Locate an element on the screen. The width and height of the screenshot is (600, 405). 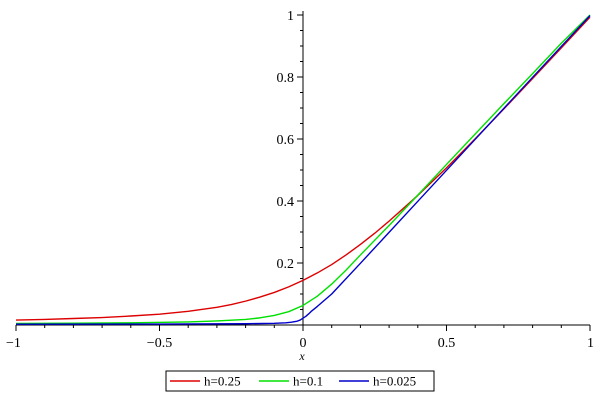
y-tick-label: 1 is located at coordinates (290, 16).